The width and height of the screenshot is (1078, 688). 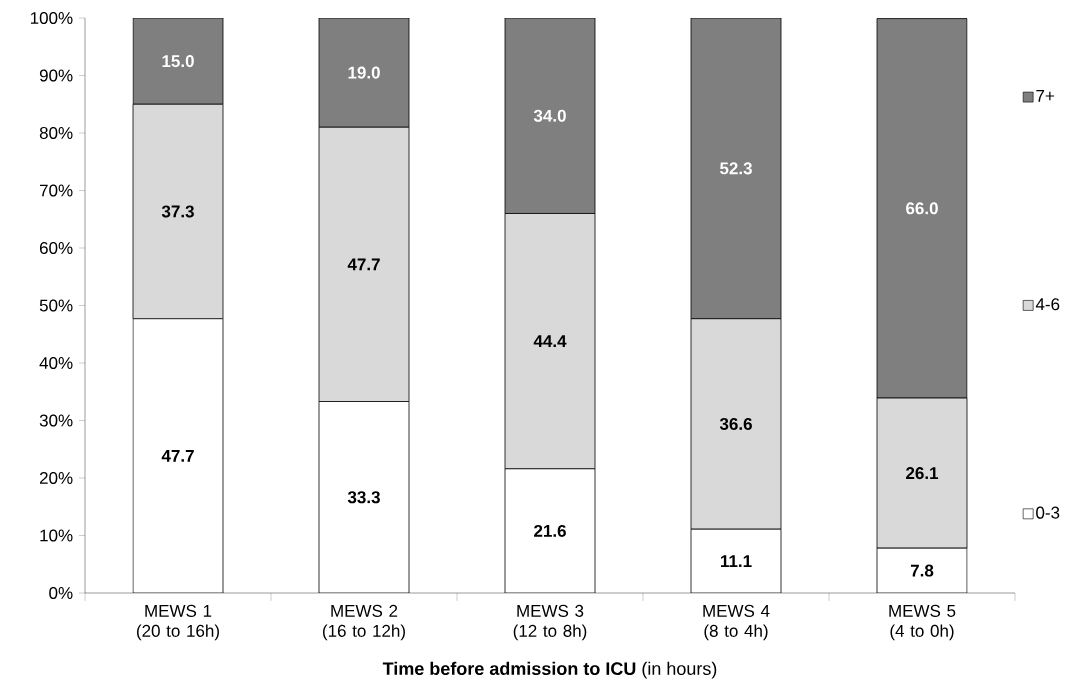 I want to click on data-label: 33.3, so click(x=363, y=497).